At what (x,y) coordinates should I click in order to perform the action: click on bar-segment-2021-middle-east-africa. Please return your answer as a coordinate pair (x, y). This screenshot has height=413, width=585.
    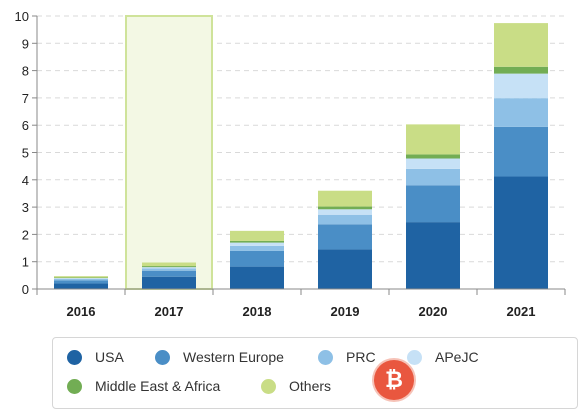
    Looking at the image, I should click on (521, 70).